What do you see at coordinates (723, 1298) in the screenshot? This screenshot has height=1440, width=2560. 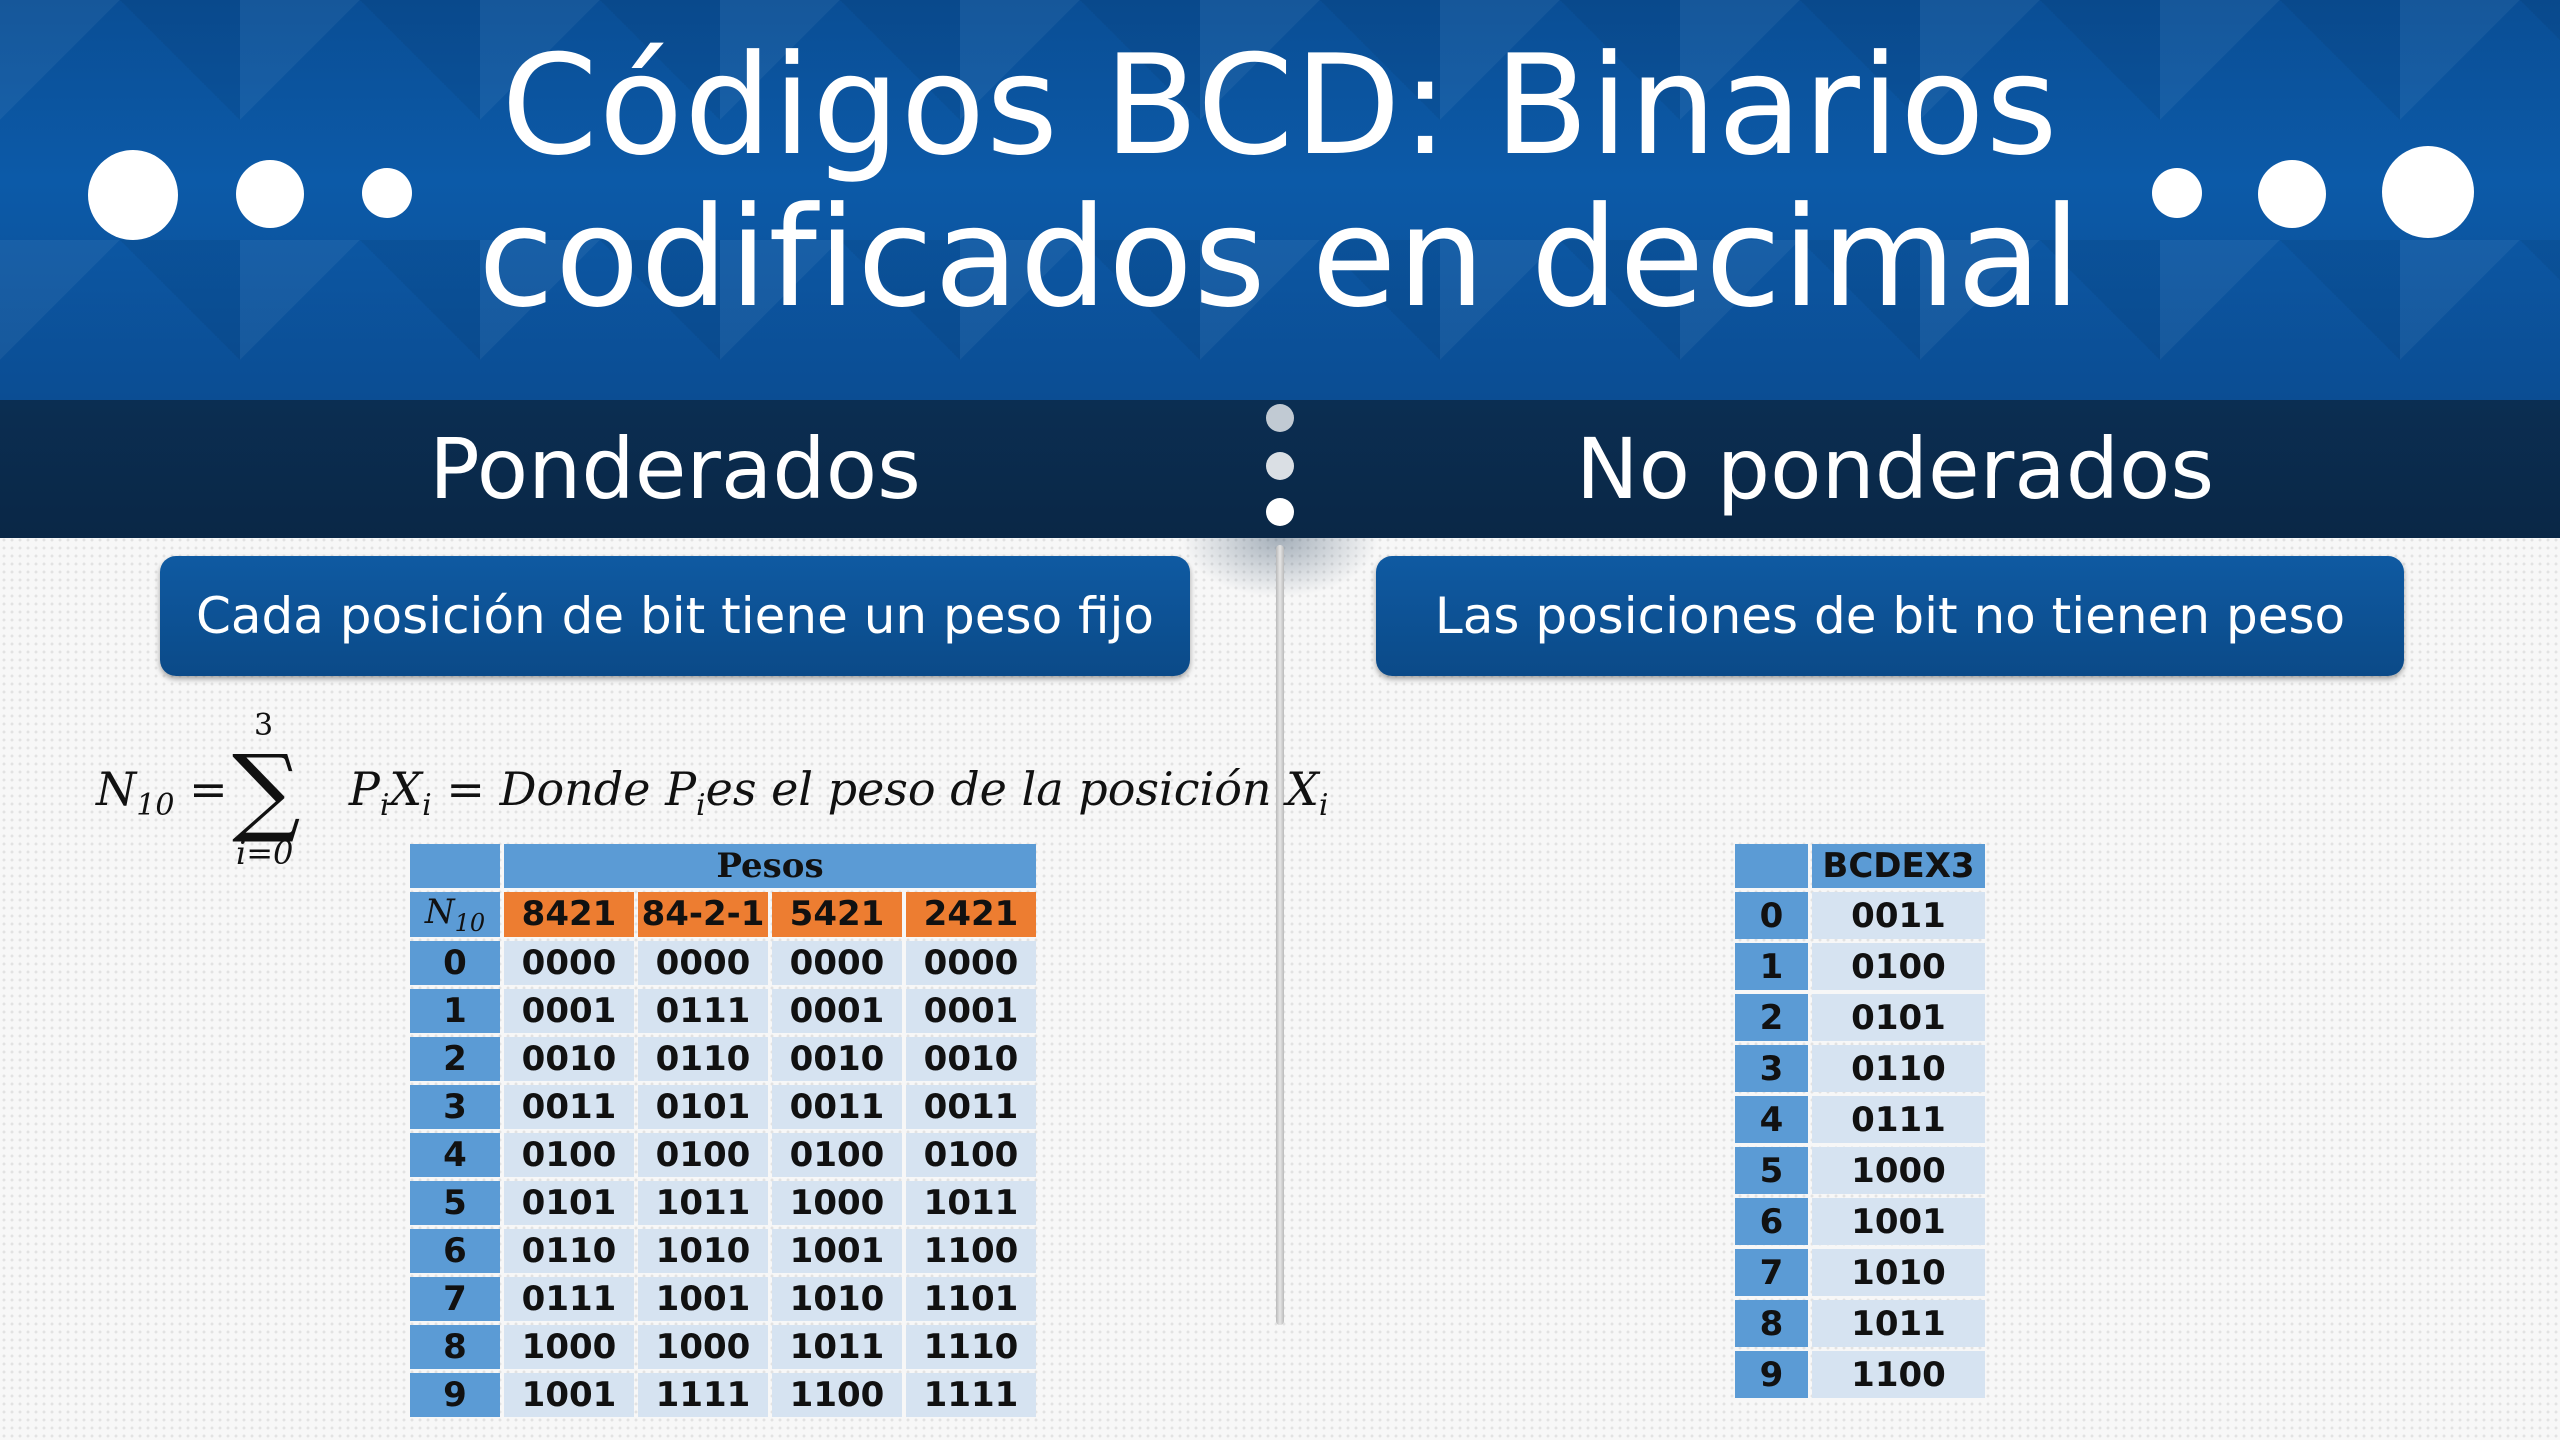 I see `table-row: 7 0111 1001 1010 1101` at bounding box center [723, 1298].